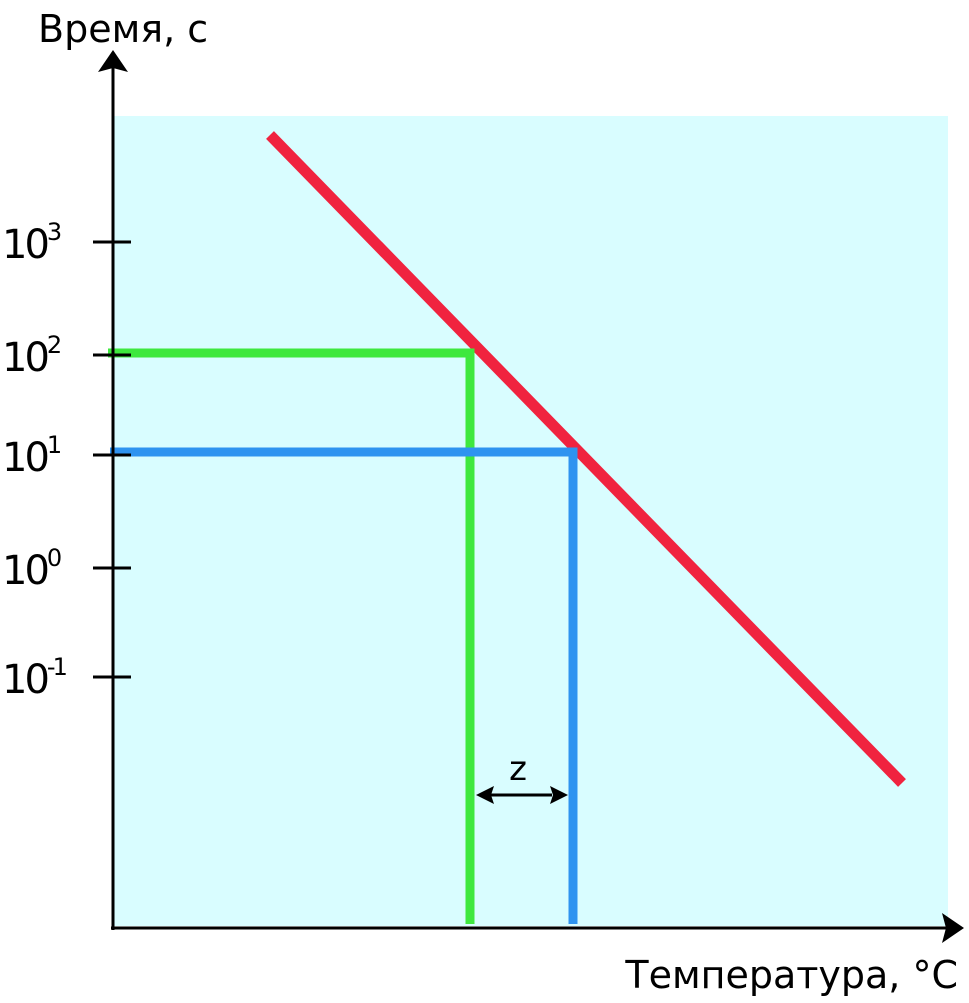 The width and height of the screenshot is (969, 1003). I want to click on y-tick-label: 10³, so click(31, 243).